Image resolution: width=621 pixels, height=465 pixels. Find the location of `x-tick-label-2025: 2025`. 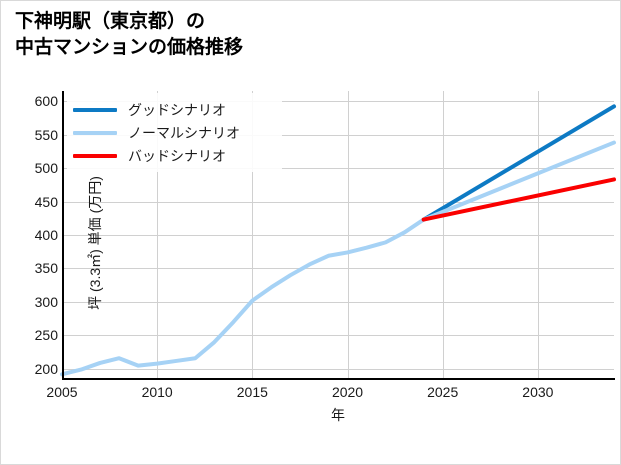

x-tick-label-2025: 2025 is located at coordinates (443, 392).